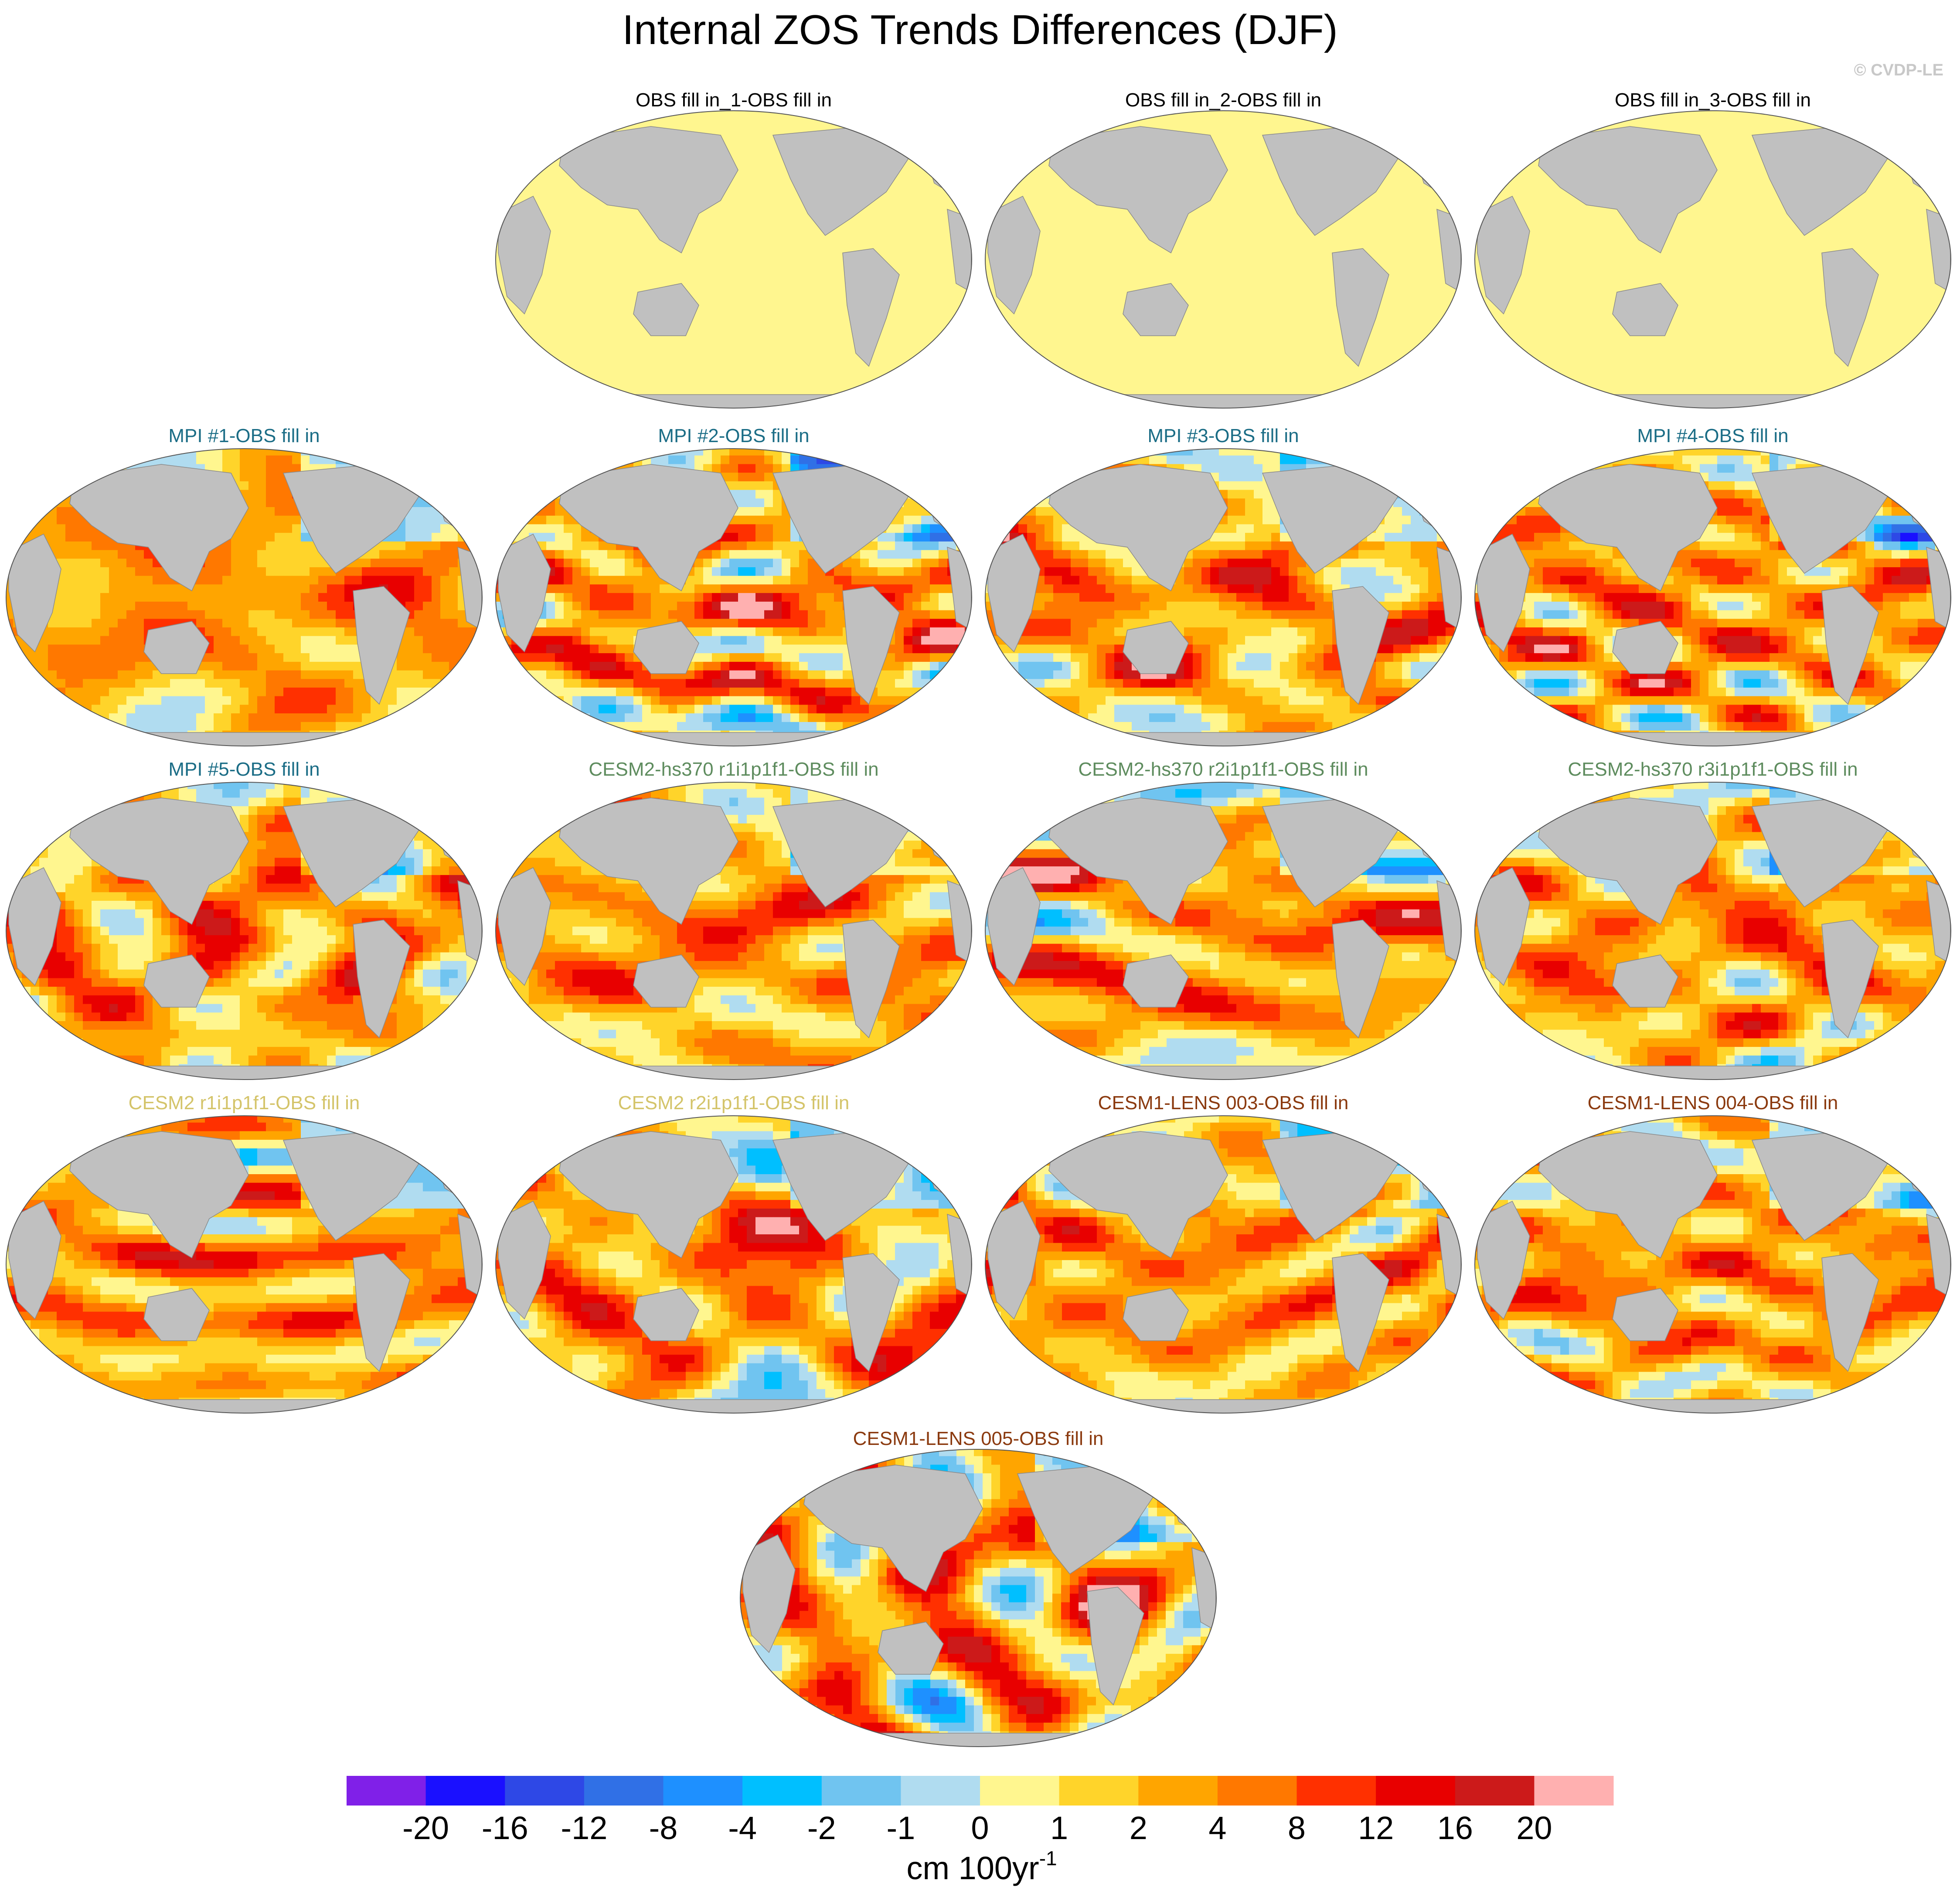 The height and width of the screenshot is (1901, 1960). Describe the element at coordinates (742, 1828) in the screenshot. I see `colorbar-tick-label: -4` at that location.